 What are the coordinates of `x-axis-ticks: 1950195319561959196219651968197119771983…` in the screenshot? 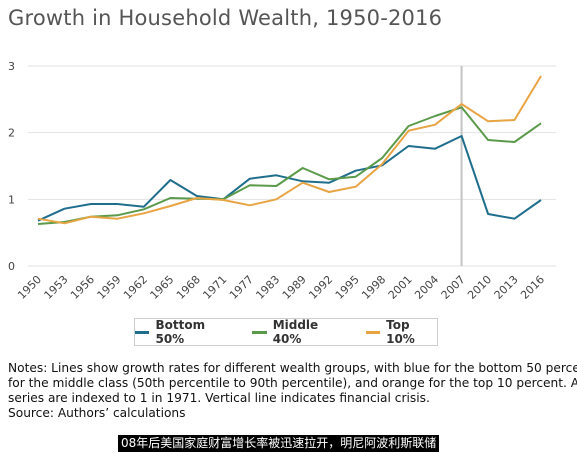 It's located at (281, 287).